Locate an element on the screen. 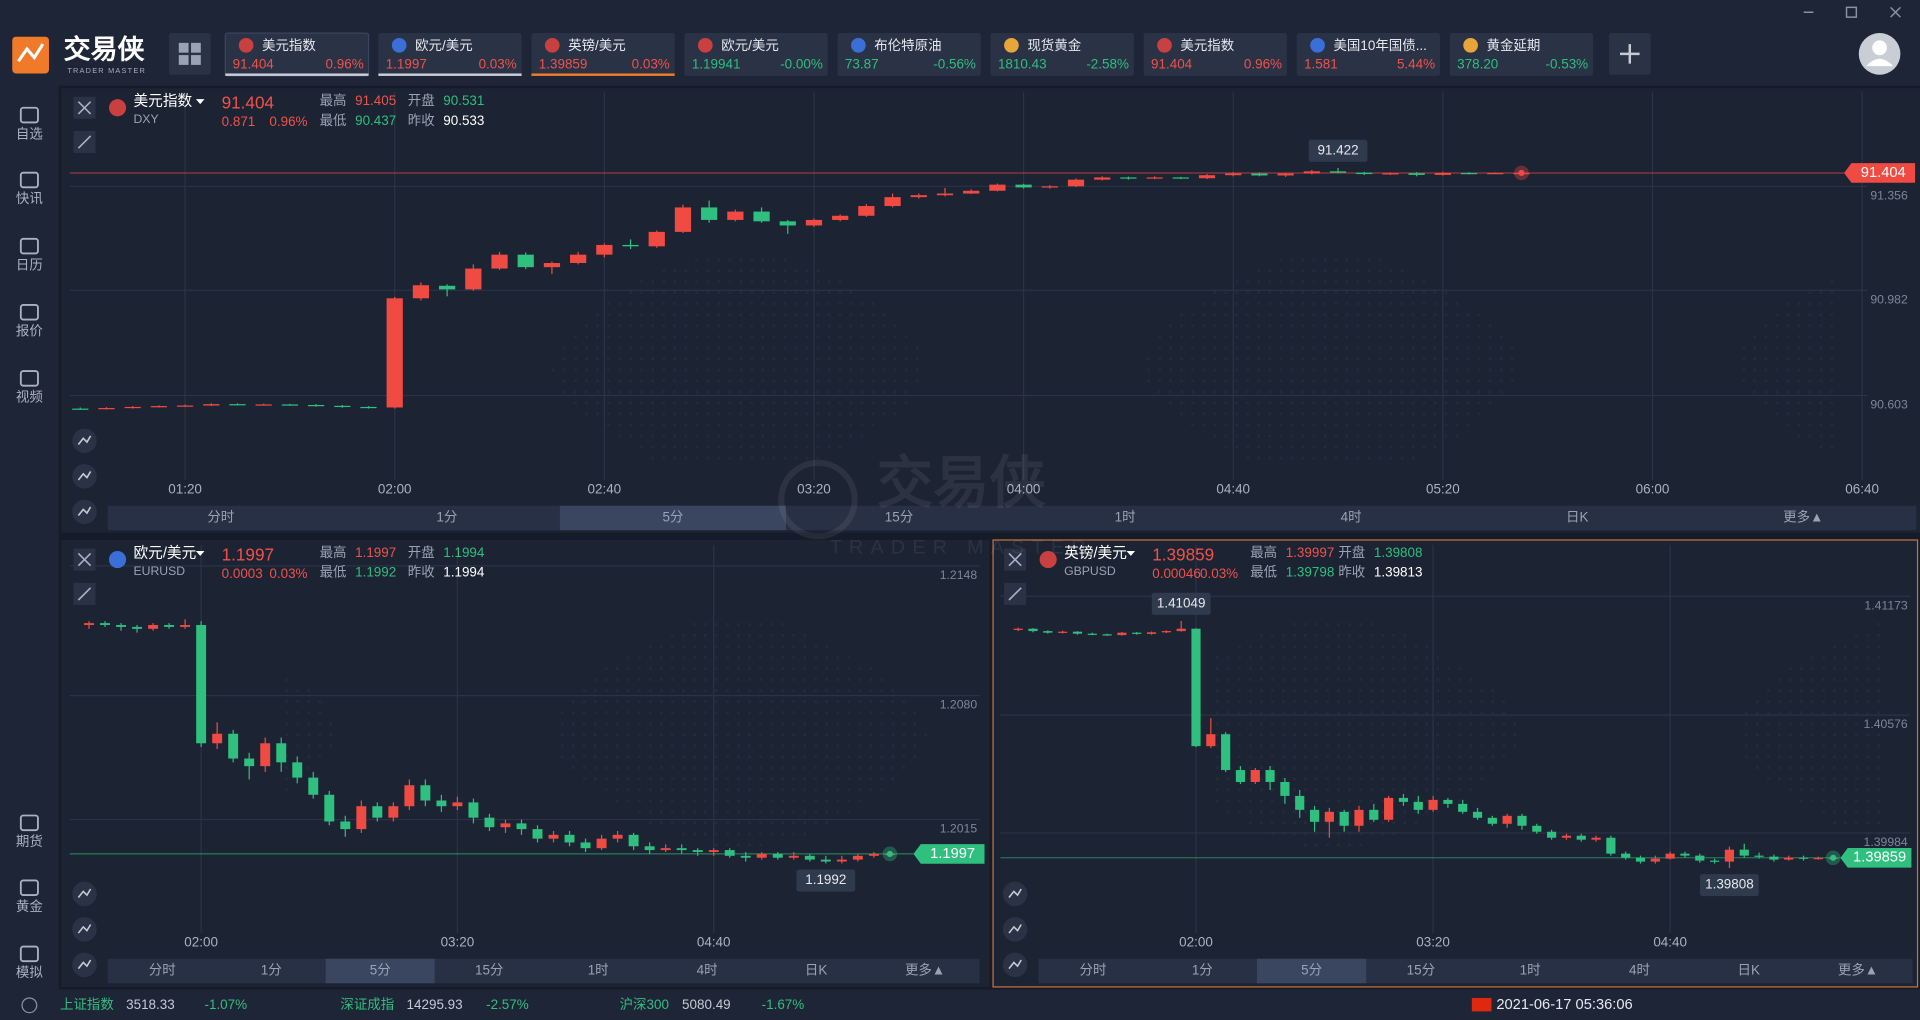 This screenshot has width=1920, height=1020. sidebar-item: 自选 is located at coordinates (29, 124).